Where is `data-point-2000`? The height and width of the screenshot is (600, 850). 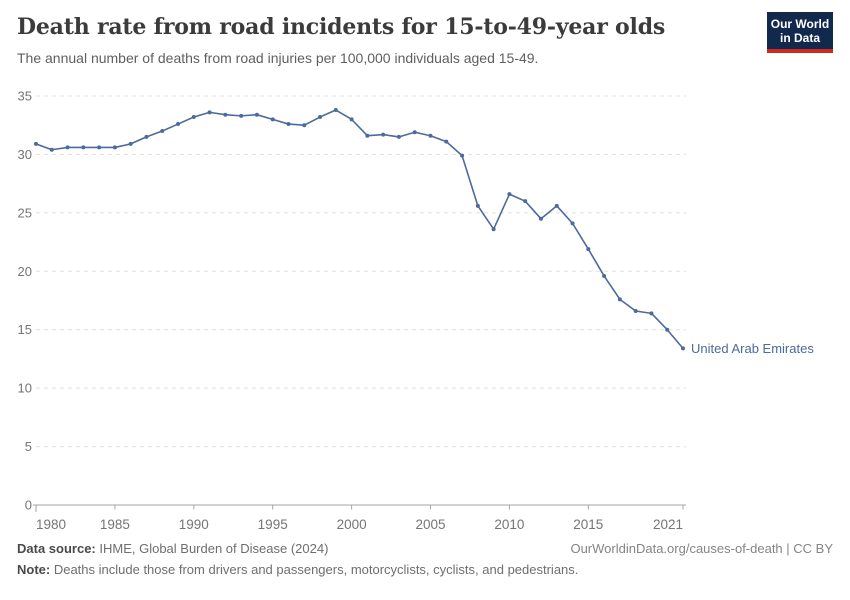 data-point-2000 is located at coordinates (351, 119).